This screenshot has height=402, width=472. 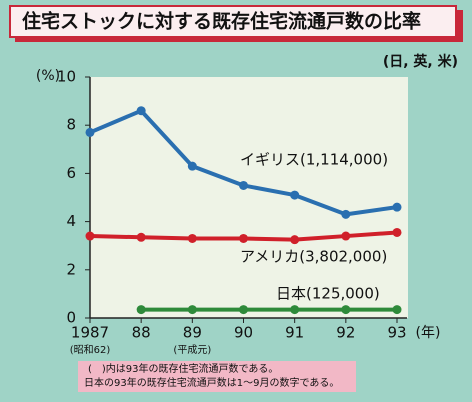 What do you see at coordinates (71, 221) in the screenshot?
I see `y-tick-label: 4` at bounding box center [71, 221].